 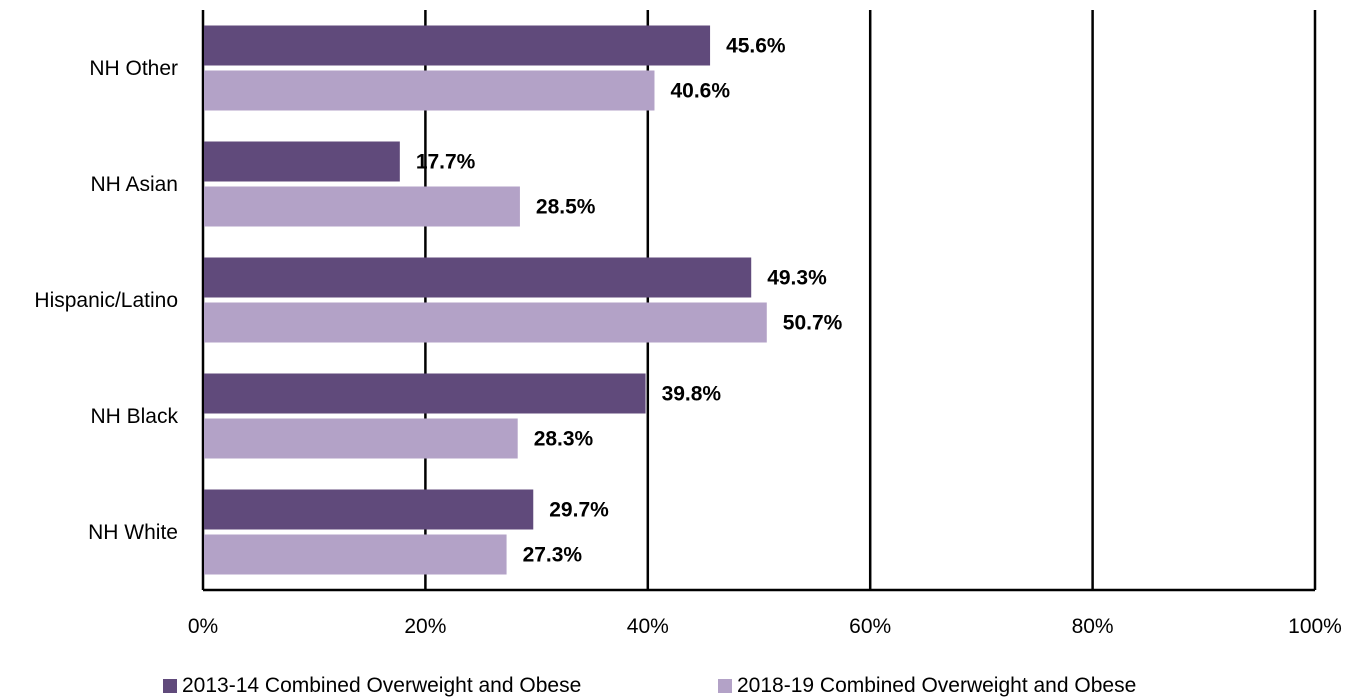 What do you see at coordinates (700, 91) in the screenshot?
I see `data-label-series-2-0: 40.6%` at bounding box center [700, 91].